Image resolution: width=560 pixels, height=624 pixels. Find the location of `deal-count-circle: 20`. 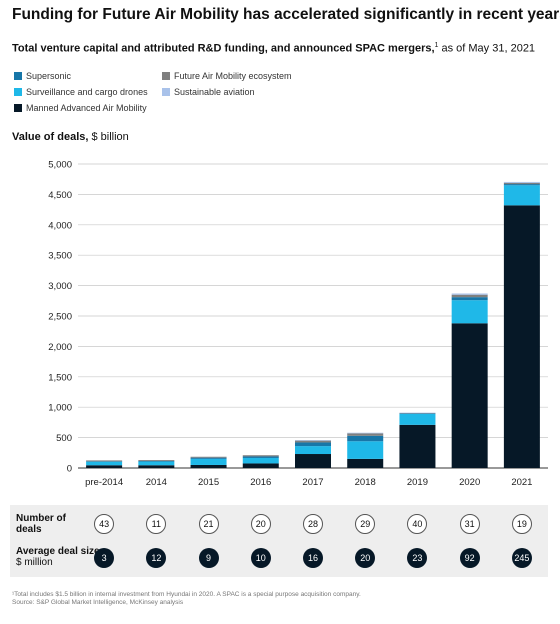

deal-count-circle: 20 is located at coordinates (260, 524).